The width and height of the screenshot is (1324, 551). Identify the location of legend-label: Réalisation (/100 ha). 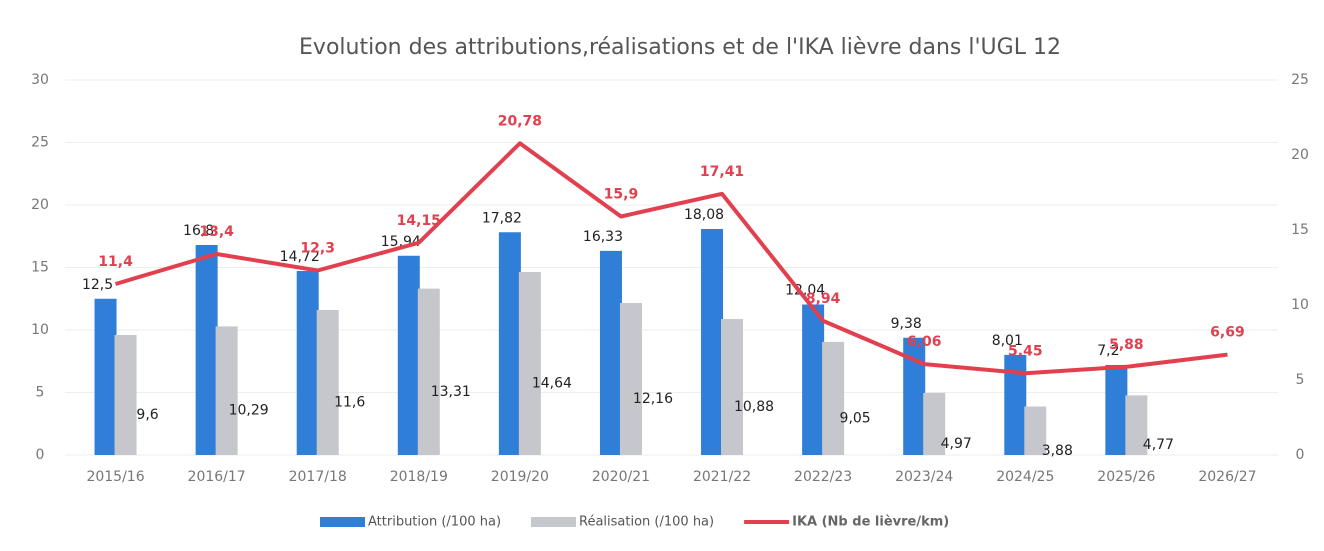
(646, 522).